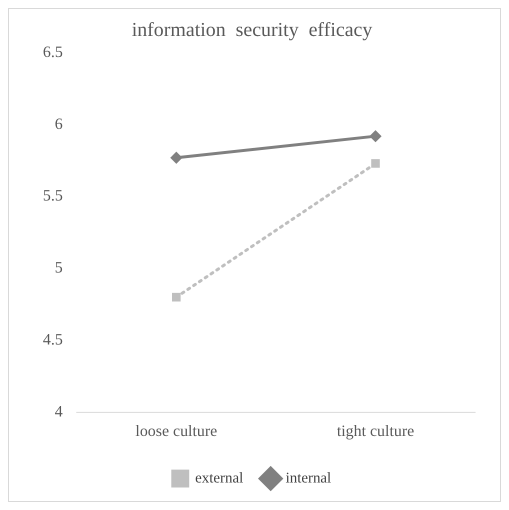  What do you see at coordinates (52, 53) in the screenshot?
I see `y-tick-label: 6.5` at bounding box center [52, 53].